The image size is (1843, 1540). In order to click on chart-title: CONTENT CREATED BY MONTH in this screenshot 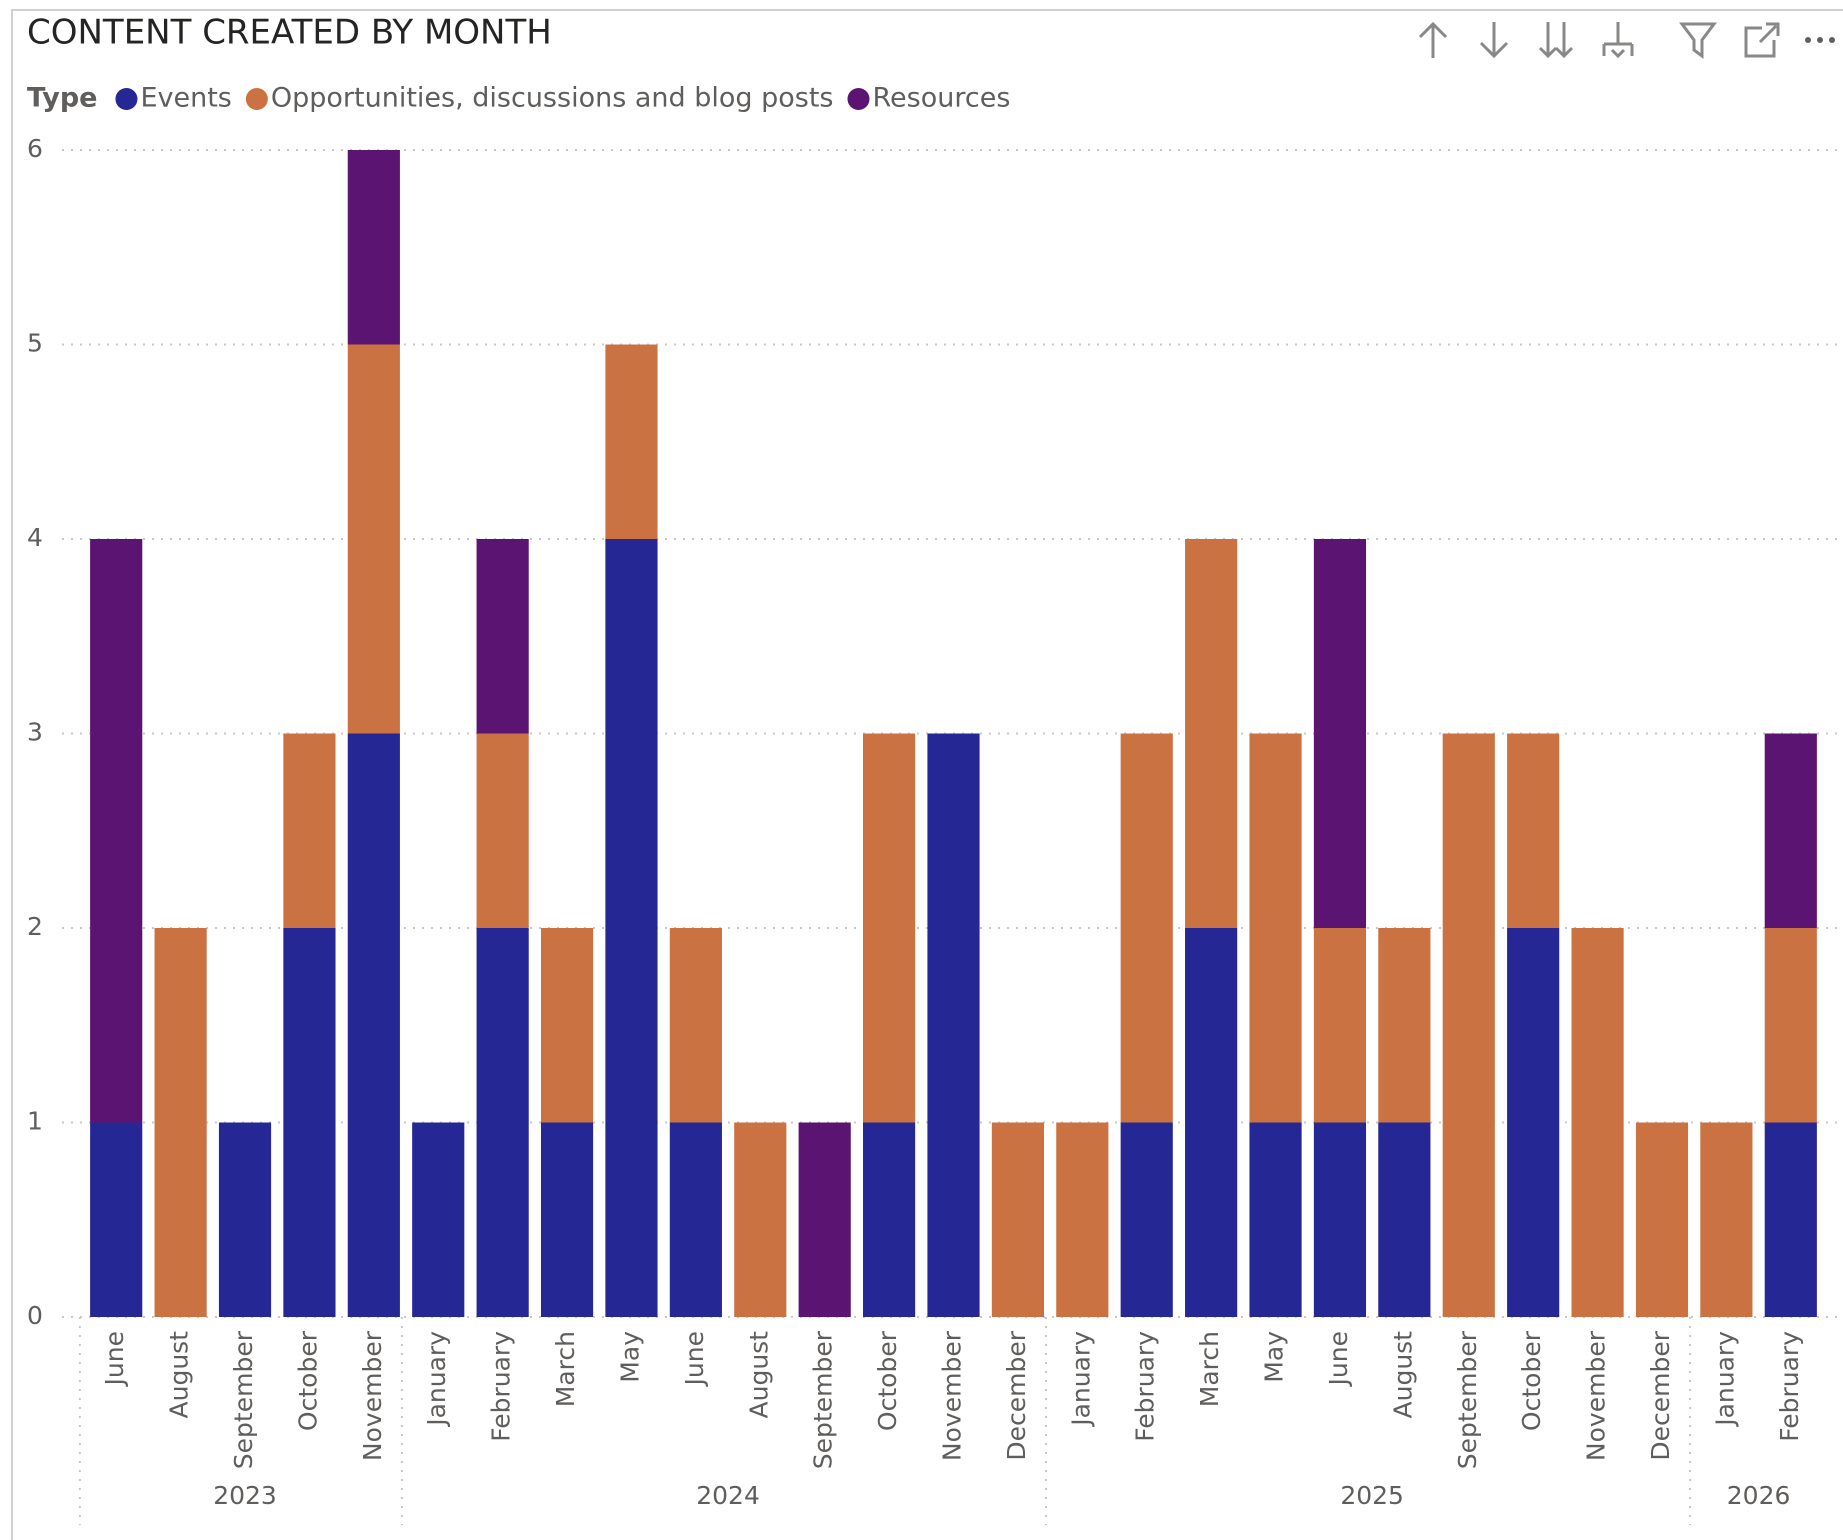, I will do `click(289, 33)`.